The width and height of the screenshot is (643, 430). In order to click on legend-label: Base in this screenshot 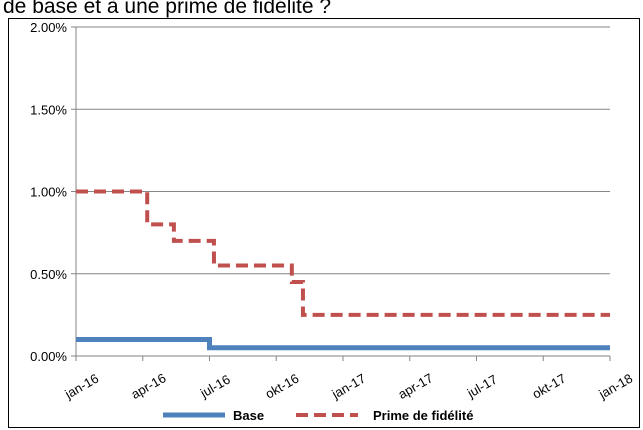, I will do `click(248, 415)`.